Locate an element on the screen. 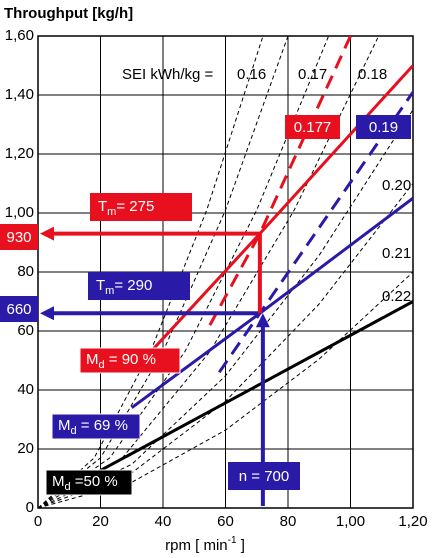 The height and width of the screenshot is (558, 432). sub-label: Tm= 290 is located at coordinates (124, 287).